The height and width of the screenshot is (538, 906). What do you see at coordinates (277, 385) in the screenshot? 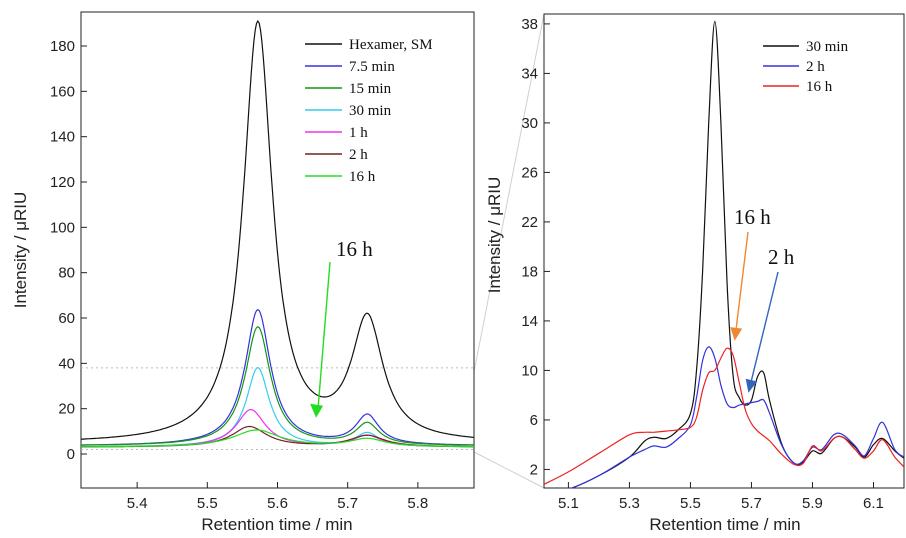
I see `left-series-line-15-min` at bounding box center [277, 385].